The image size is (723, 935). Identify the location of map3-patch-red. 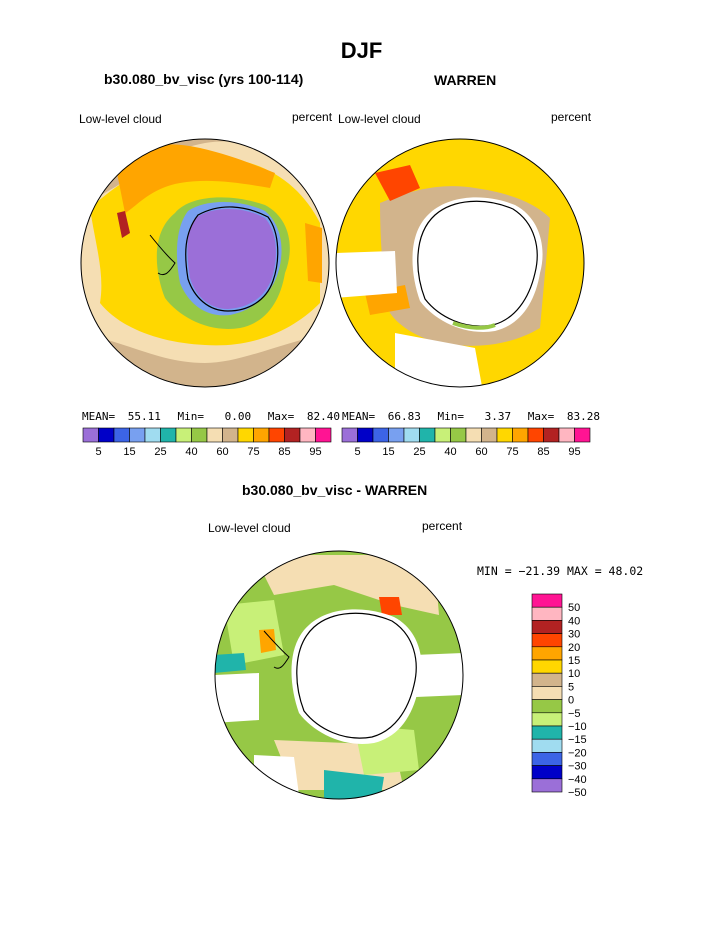
(390, 606).